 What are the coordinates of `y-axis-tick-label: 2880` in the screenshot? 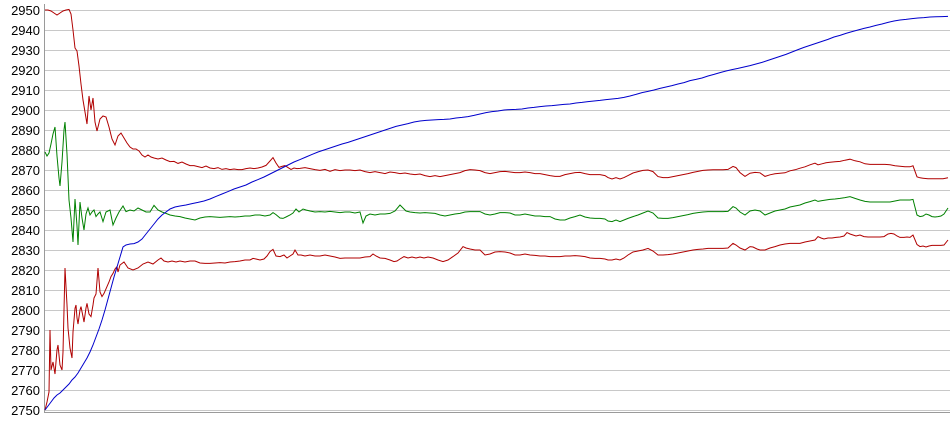 It's located at (25, 150).